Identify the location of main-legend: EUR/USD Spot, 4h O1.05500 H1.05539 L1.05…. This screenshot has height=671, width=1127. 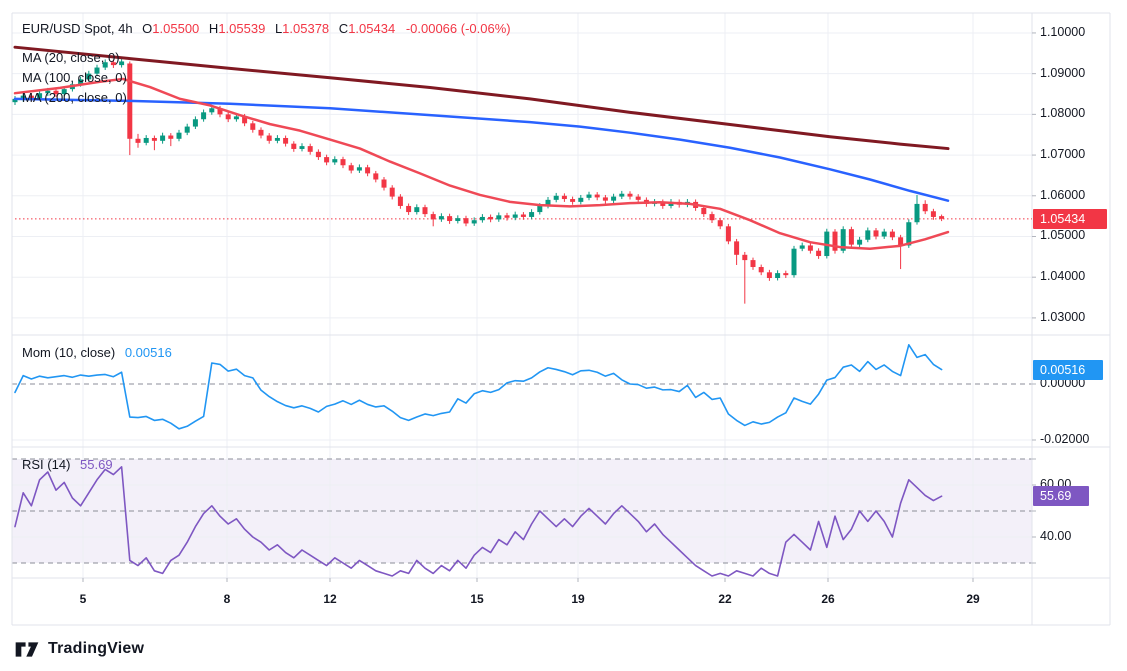
(266, 28).